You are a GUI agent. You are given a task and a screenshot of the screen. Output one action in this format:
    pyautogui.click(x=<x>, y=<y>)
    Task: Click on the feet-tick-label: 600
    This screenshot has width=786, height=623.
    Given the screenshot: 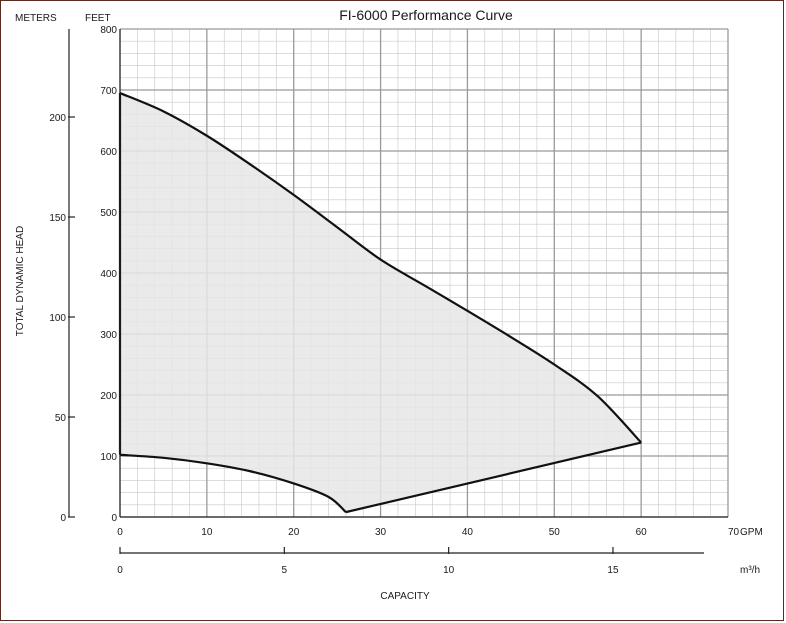 What is the action you would take?
    pyautogui.click(x=108, y=152)
    